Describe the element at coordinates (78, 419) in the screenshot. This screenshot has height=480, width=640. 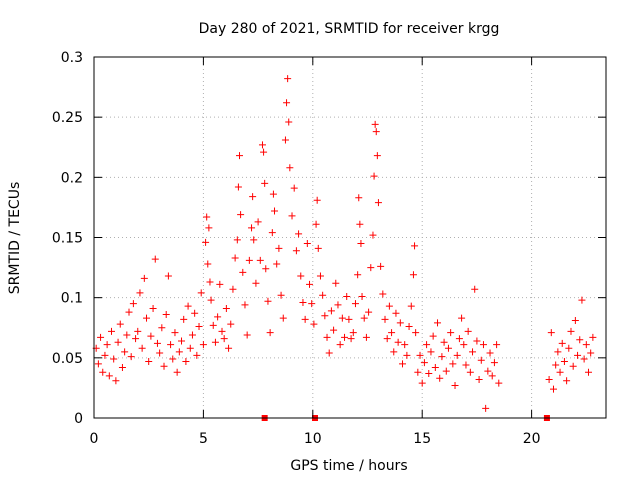
I see `y-tick-label: 0` at that location.